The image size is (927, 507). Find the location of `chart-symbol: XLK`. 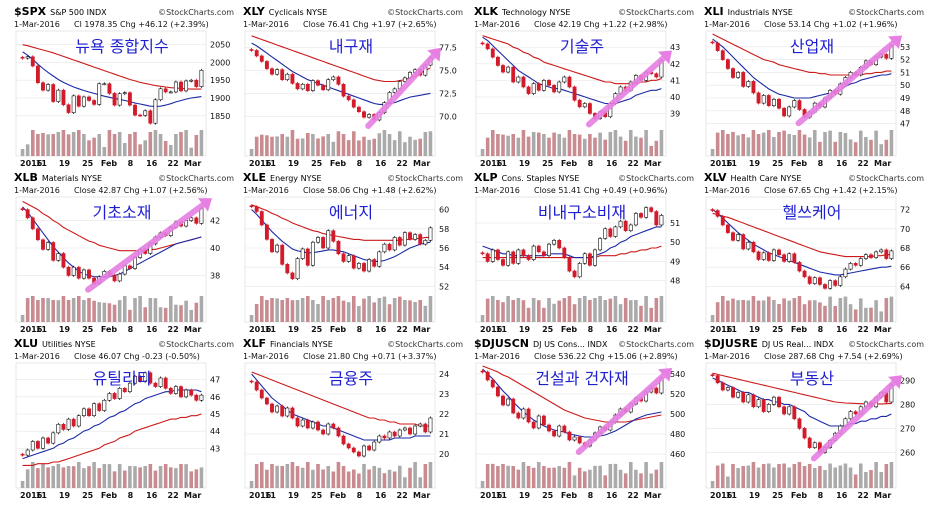

chart-symbol: XLK is located at coordinates (486, 11).